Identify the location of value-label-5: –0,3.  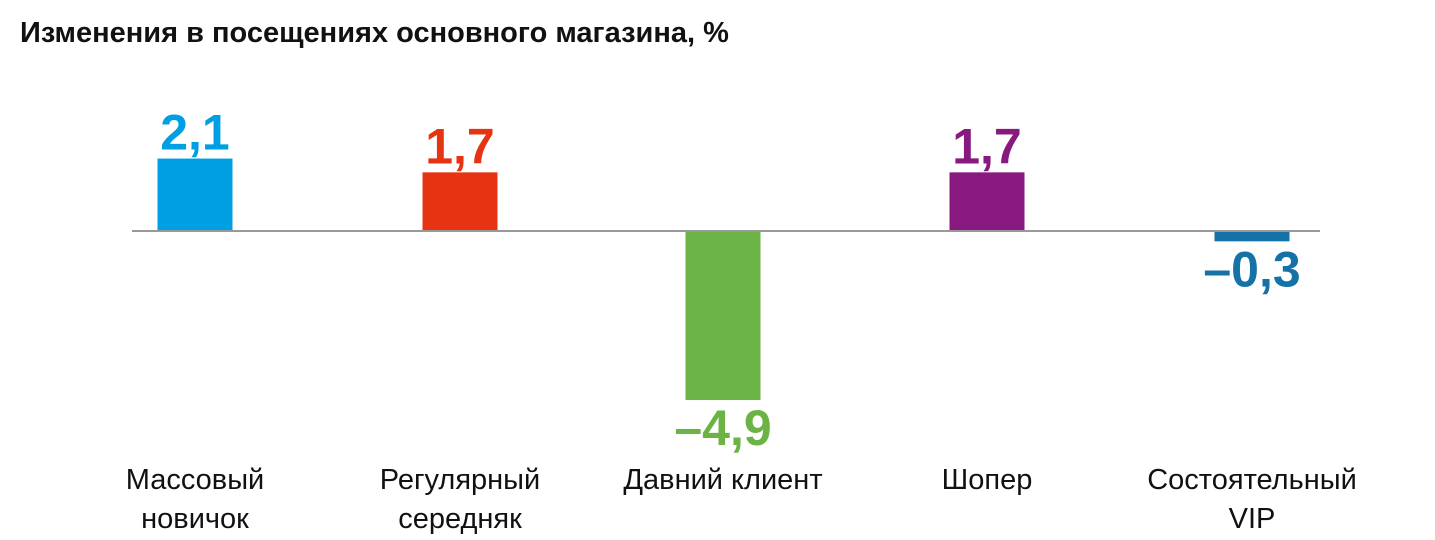
(1251, 269).